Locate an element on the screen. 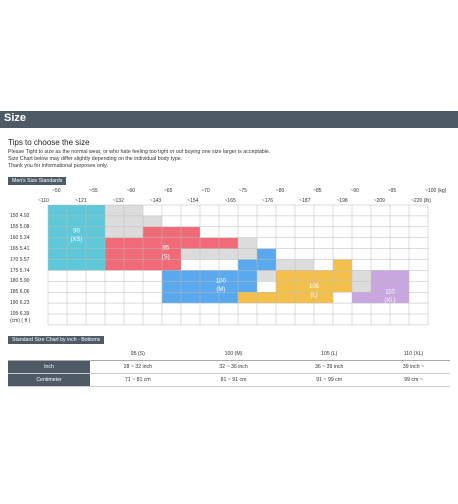  weight-kg-tick: ~100 (kg) is located at coordinates (436, 191).